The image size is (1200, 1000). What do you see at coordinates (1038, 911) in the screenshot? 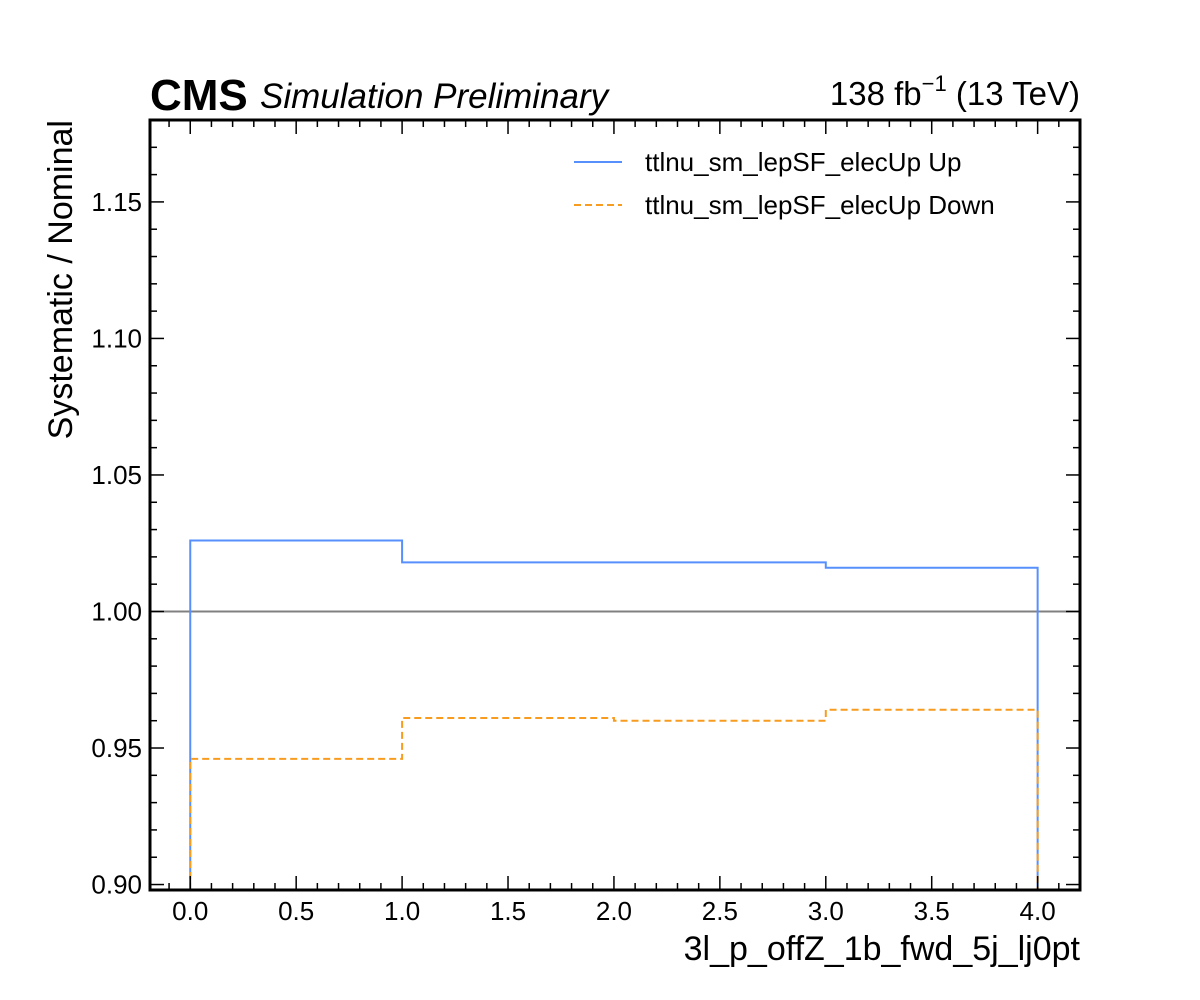
I see `x-tick-label: 4.0` at bounding box center [1038, 911].